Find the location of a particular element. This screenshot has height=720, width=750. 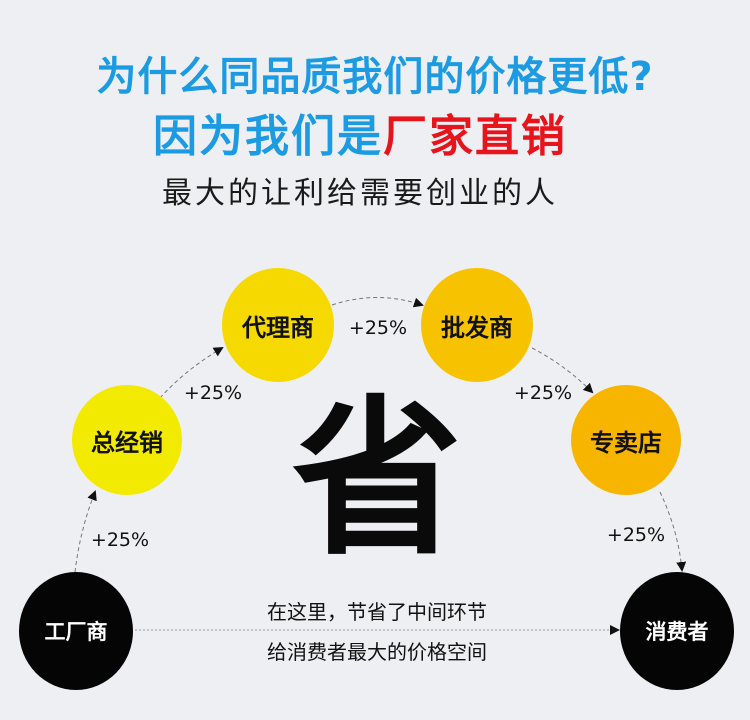

node-store: 专卖店 is located at coordinates (626, 440).